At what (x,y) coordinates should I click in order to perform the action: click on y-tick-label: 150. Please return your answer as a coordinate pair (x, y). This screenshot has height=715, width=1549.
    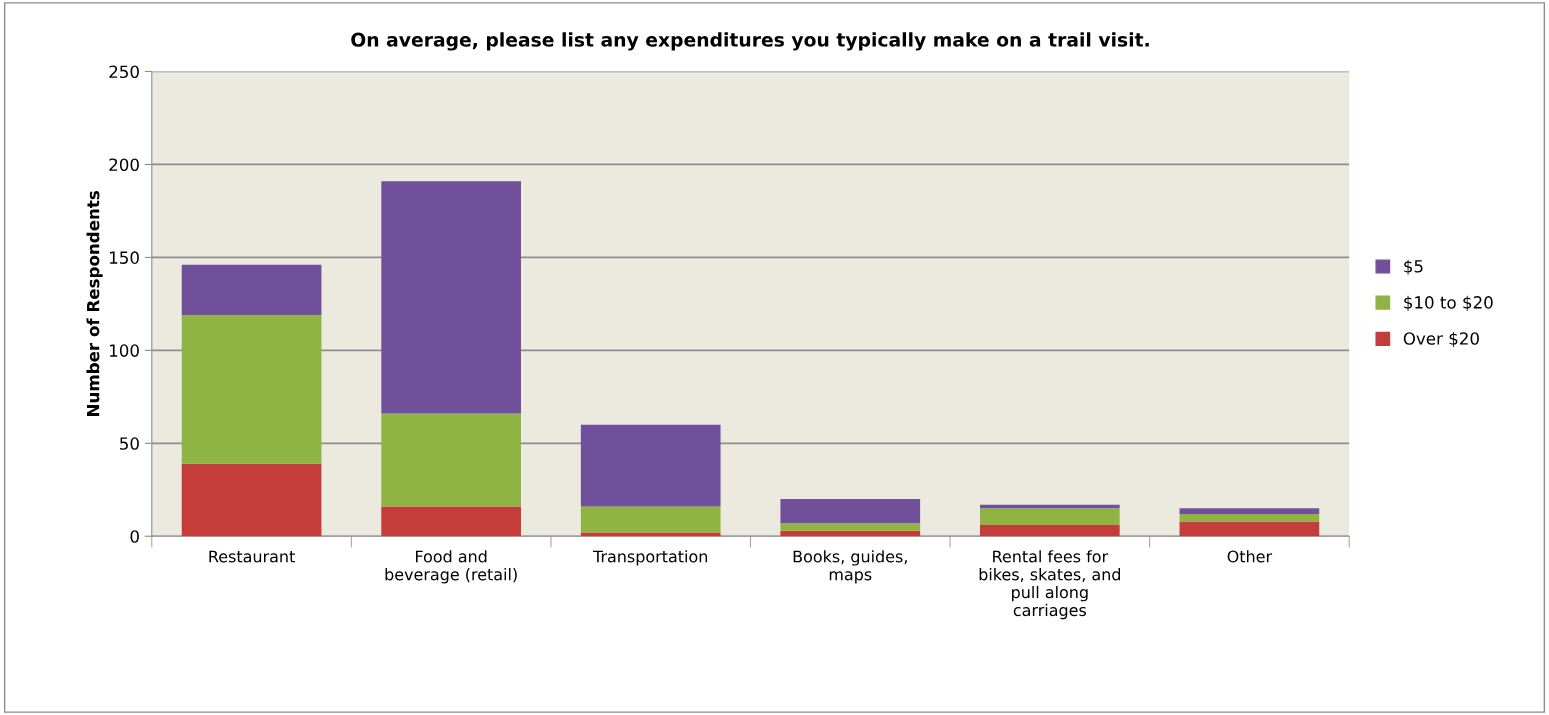
    Looking at the image, I should click on (124, 257).